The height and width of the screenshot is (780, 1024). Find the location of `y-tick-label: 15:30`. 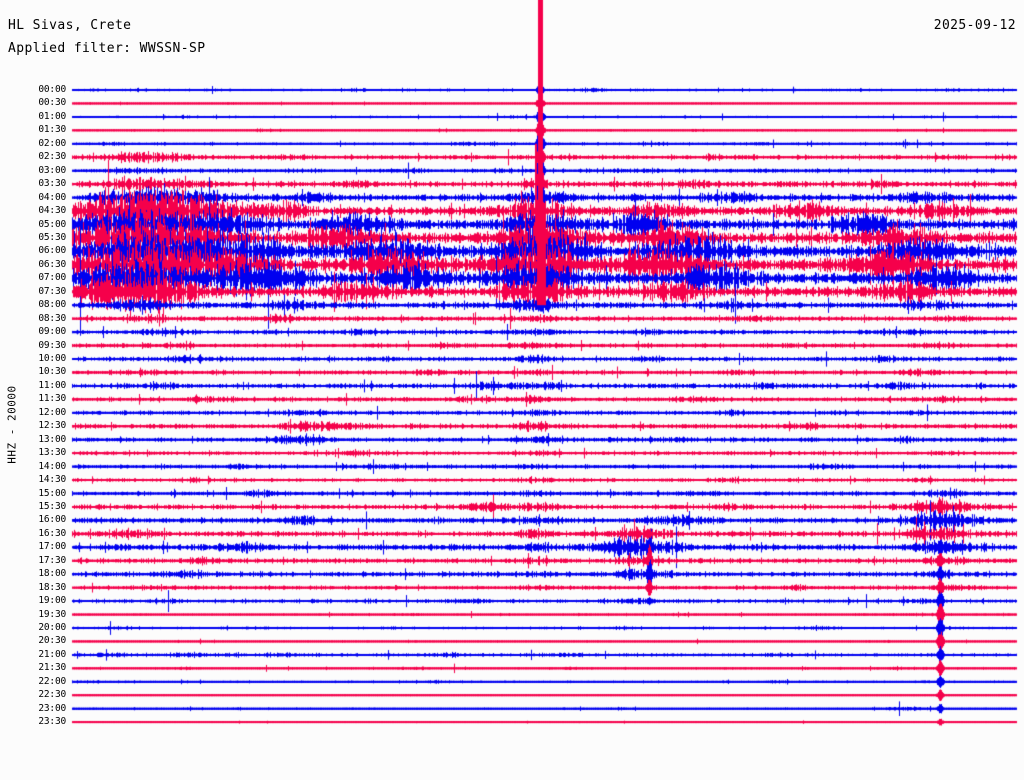

y-tick-label: 15:30 is located at coordinates (52, 506).